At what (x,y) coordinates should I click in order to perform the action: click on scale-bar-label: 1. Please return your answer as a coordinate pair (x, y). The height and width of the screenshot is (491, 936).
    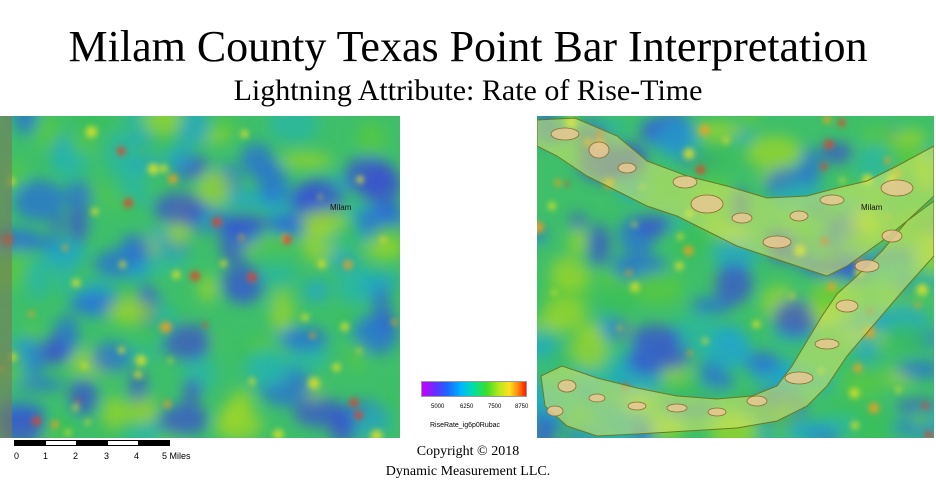
    Looking at the image, I should click on (46, 456).